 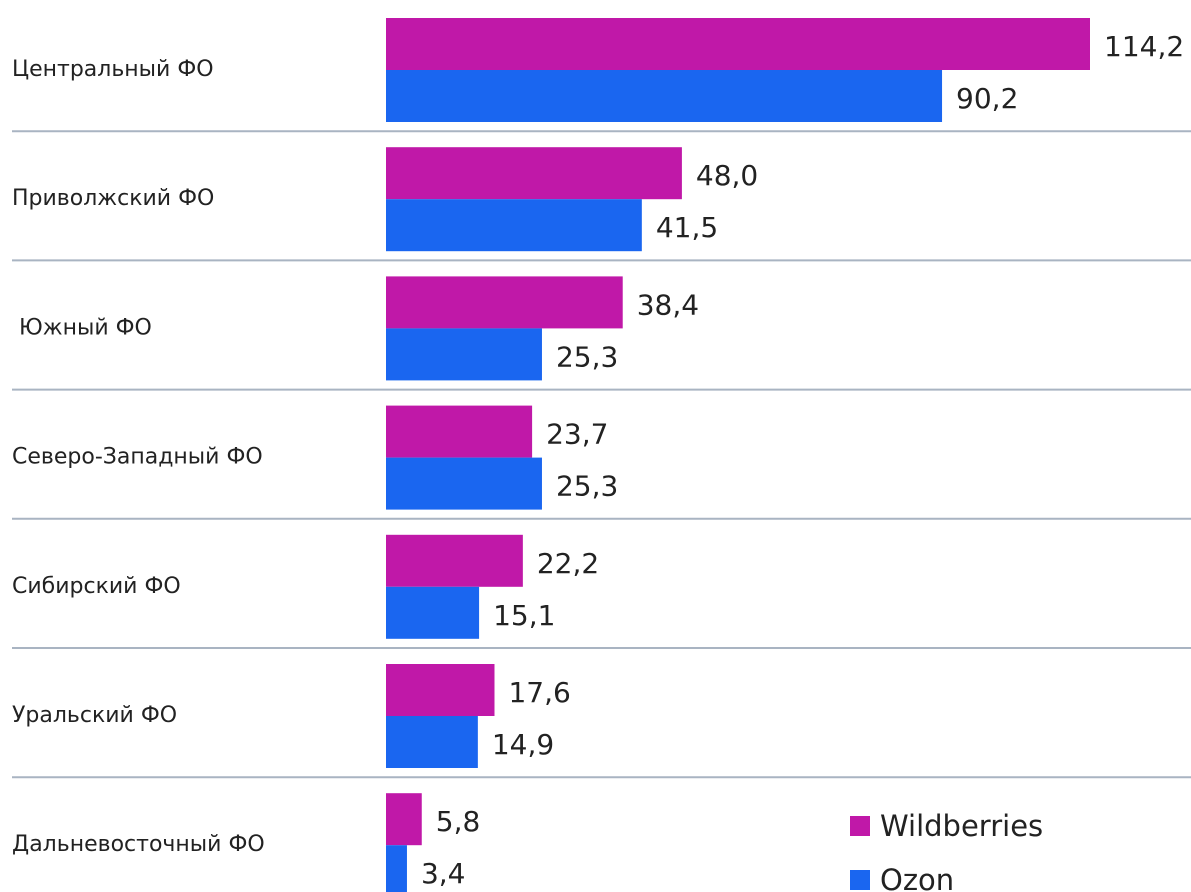 I want to click on value-label: 38,4, so click(x=668, y=304).